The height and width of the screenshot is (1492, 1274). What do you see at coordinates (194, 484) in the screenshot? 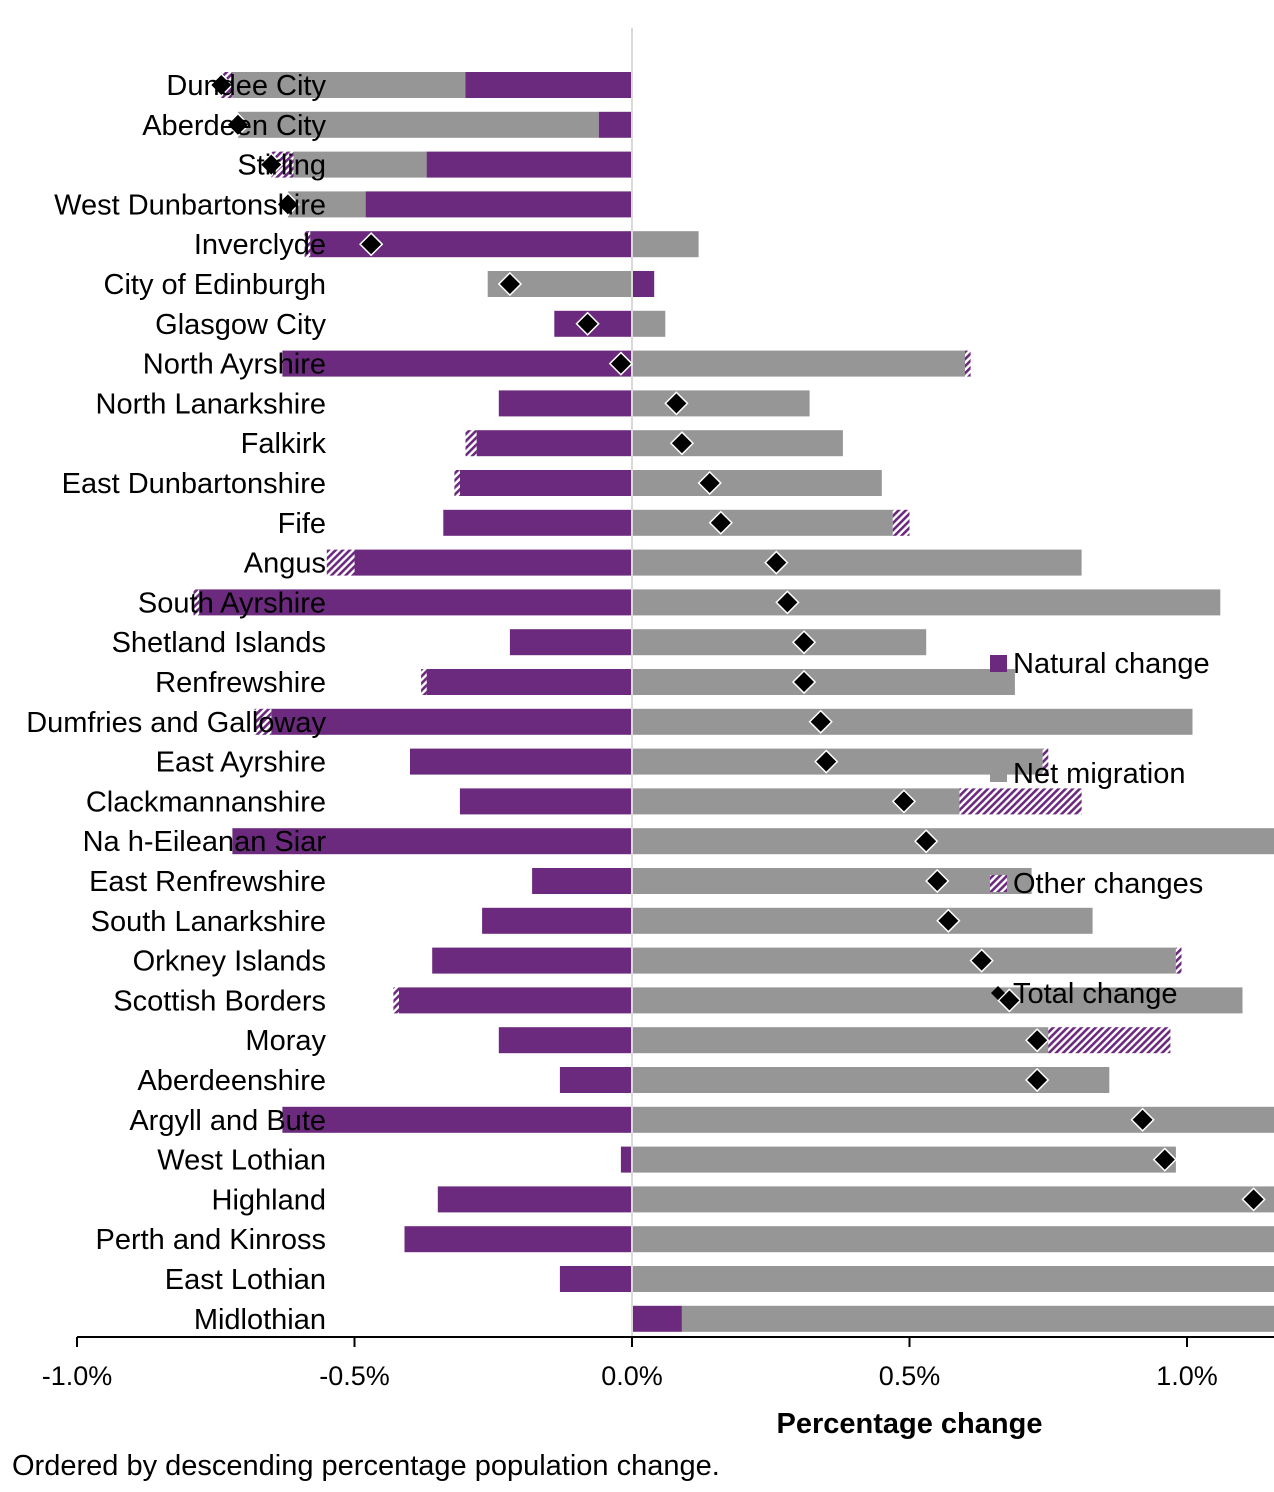
I see `category-label-east-dunbartonshire: East Dunbartonshire` at bounding box center [194, 484].